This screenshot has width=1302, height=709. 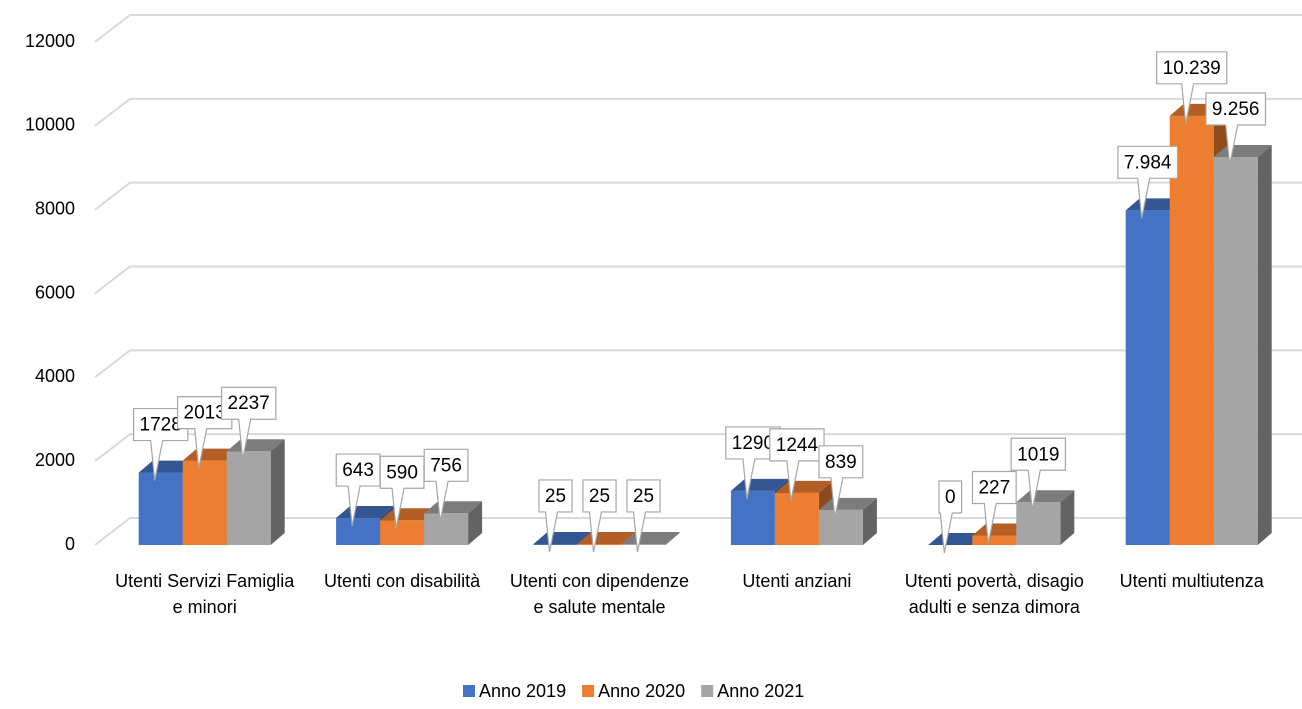 I want to click on data-label-text: 2237, so click(x=249, y=403).